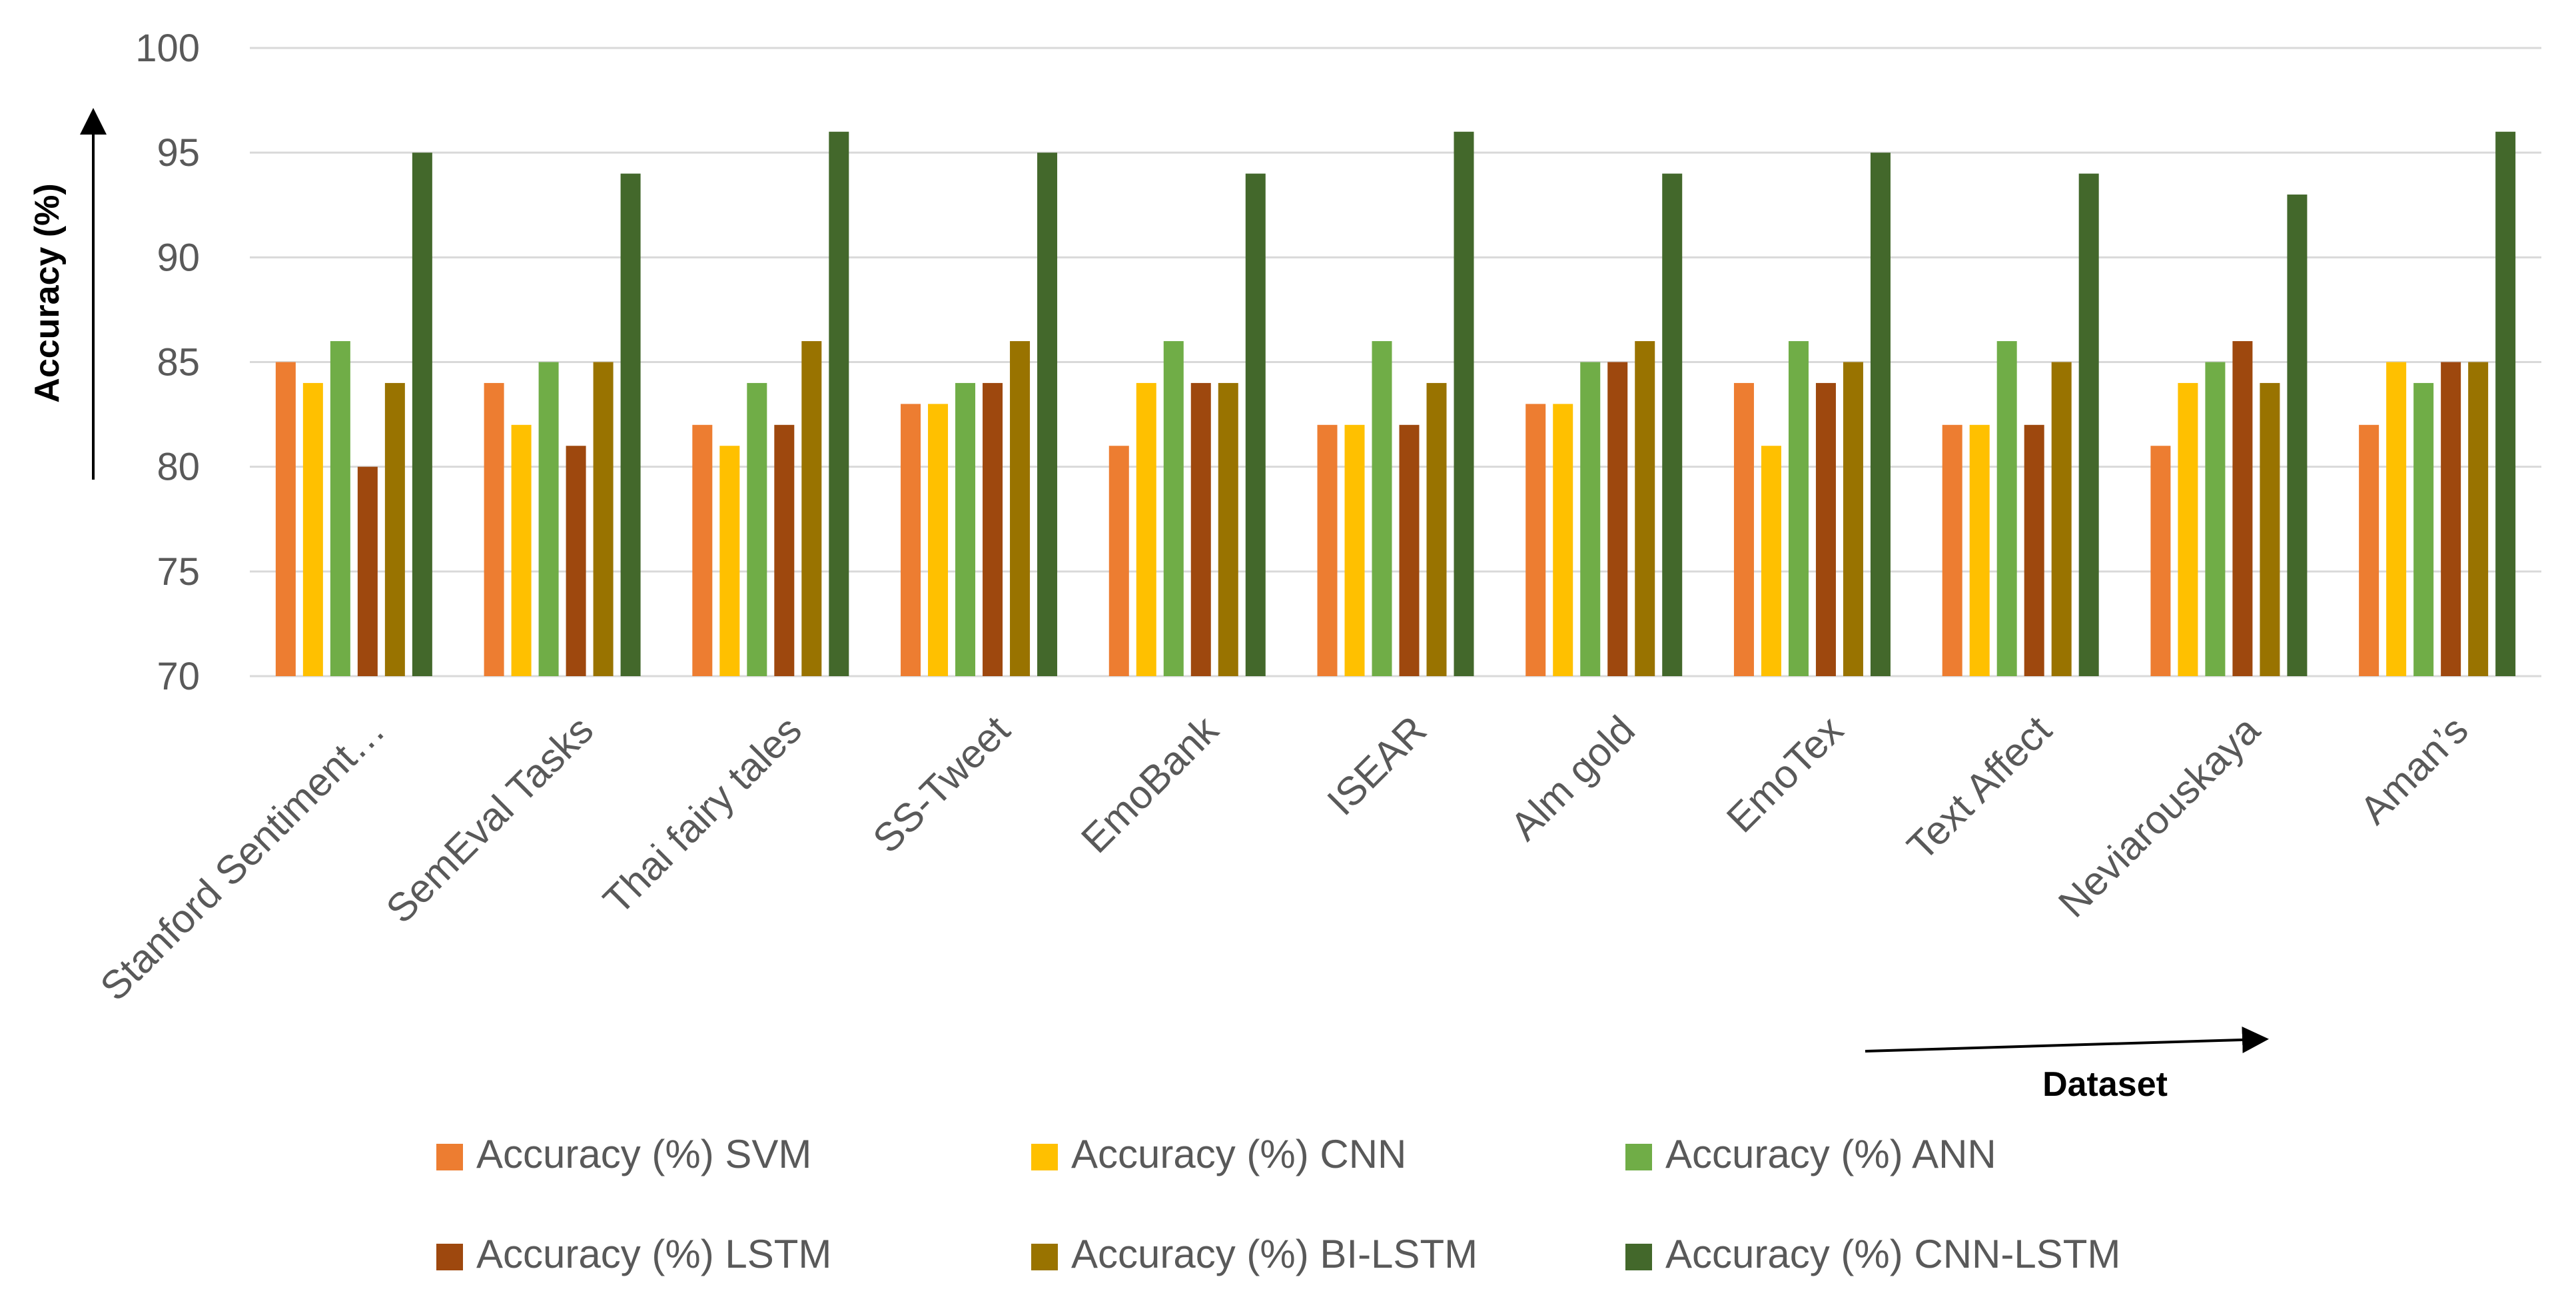  Describe the element at coordinates (179, 362) in the screenshot. I see `y-tick-label: 85` at that location.